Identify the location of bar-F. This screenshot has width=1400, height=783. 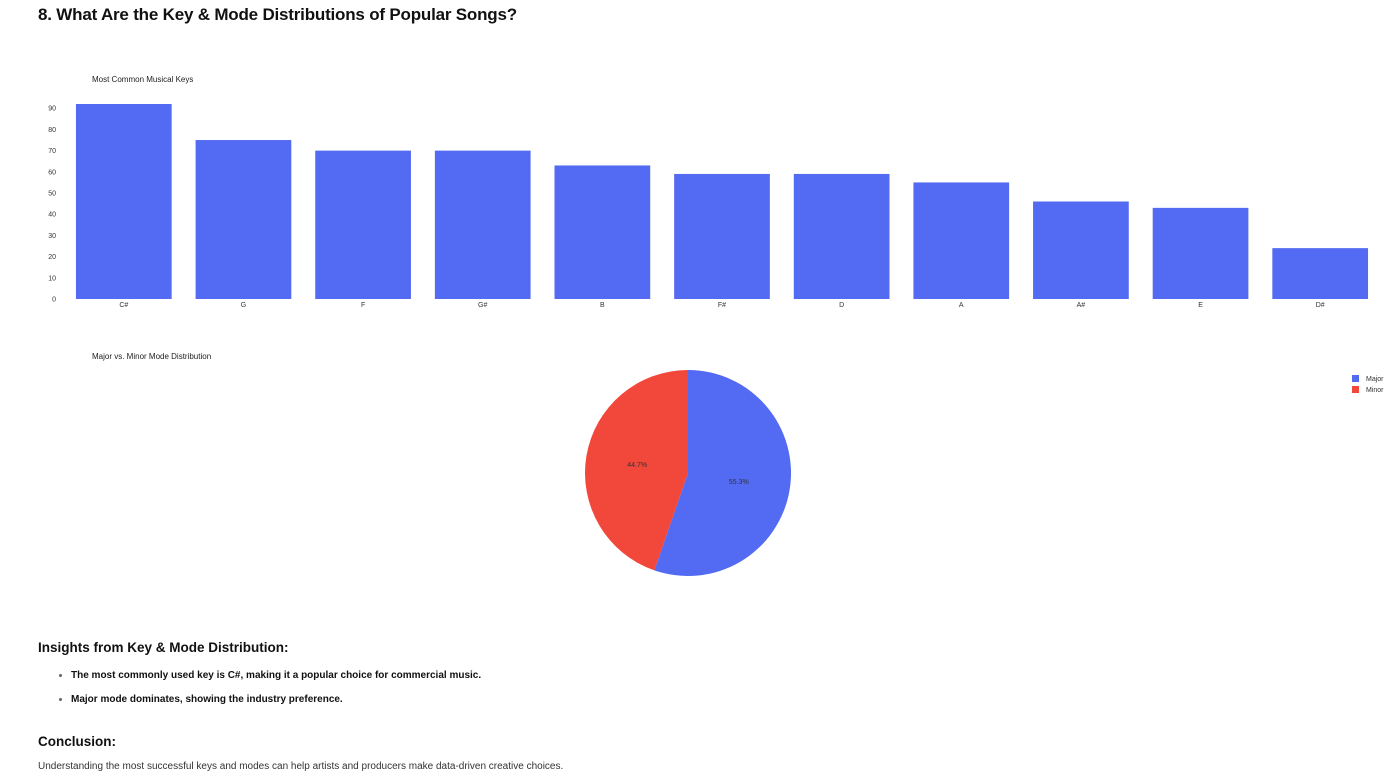
(363, 224).